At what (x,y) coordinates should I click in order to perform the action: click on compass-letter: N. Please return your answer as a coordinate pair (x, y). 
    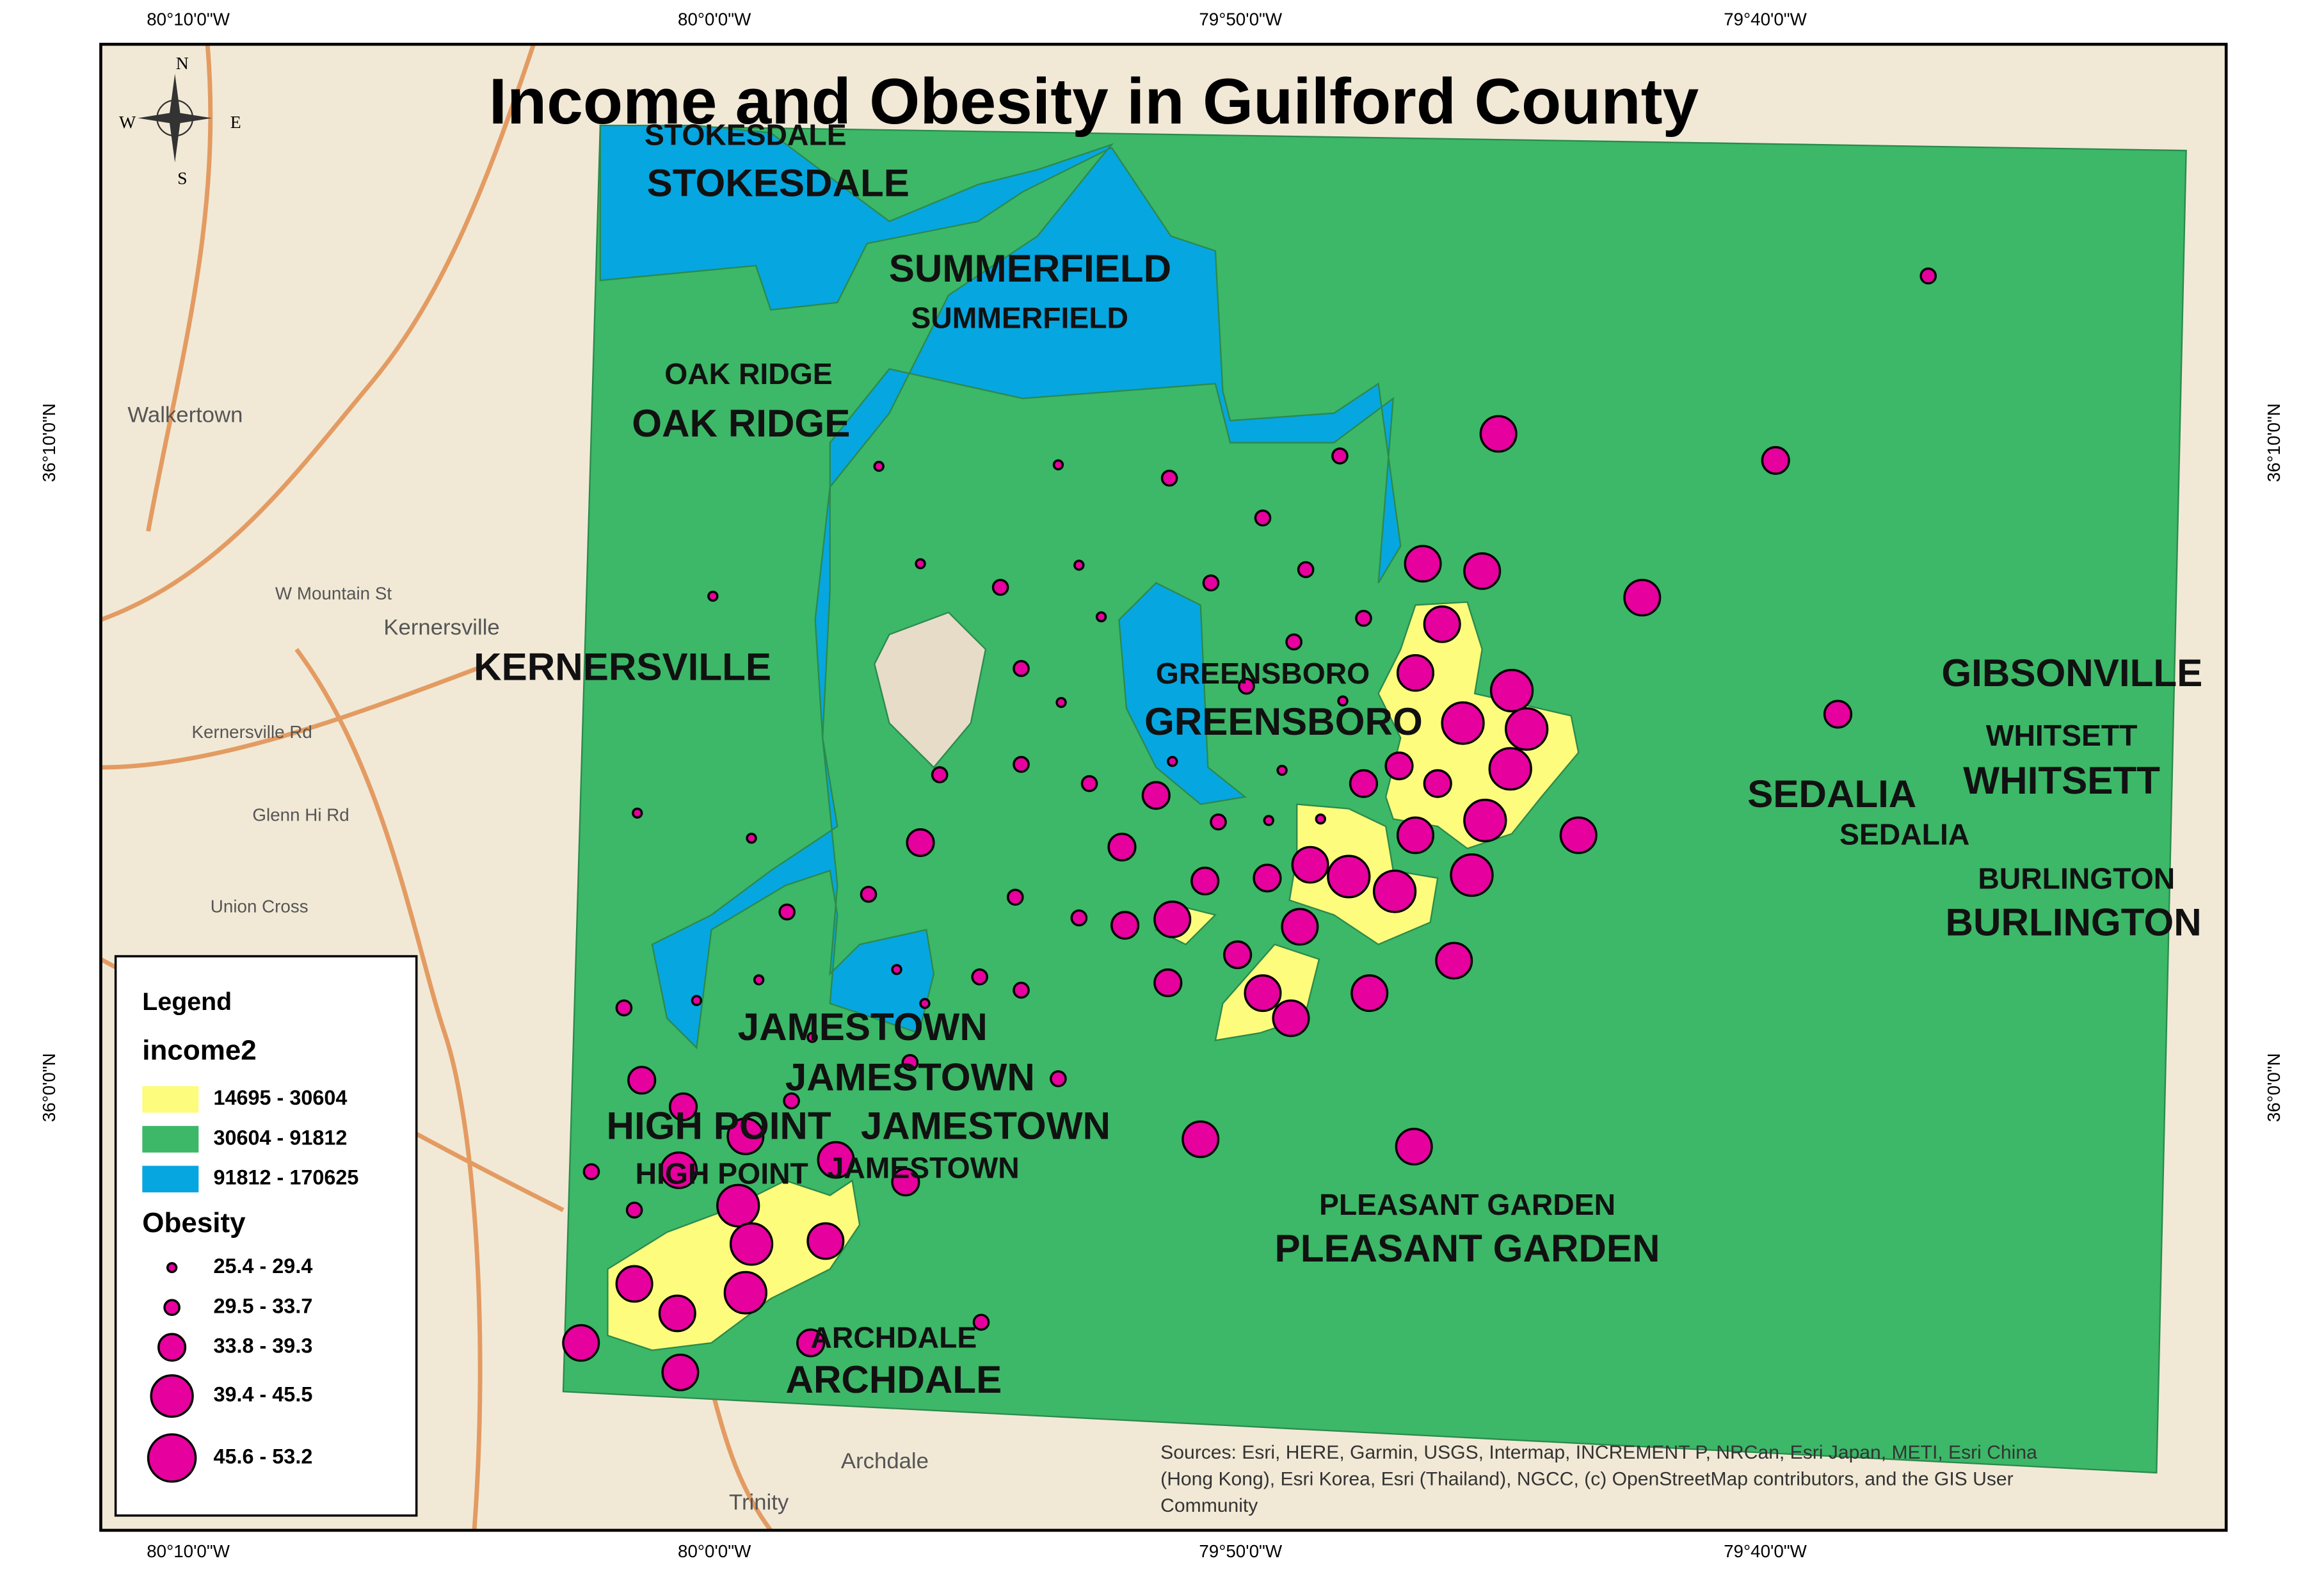
    Looking at the image, I should click on (182, 63).